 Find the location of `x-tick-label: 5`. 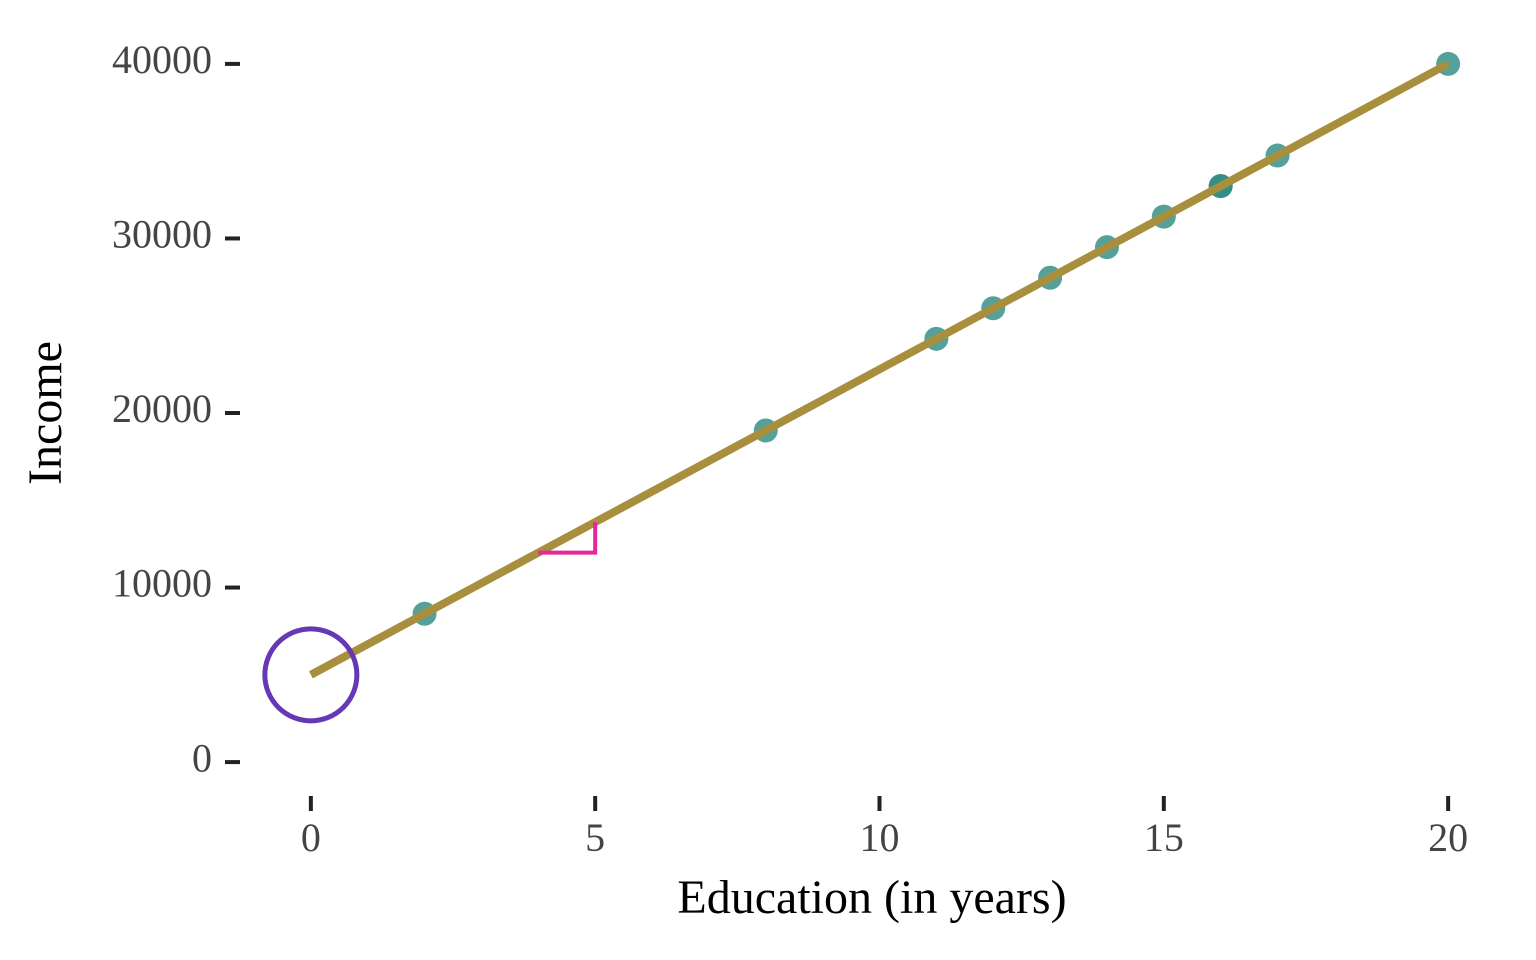

x-tick-label: 5 is located at coordinates (595, 837).